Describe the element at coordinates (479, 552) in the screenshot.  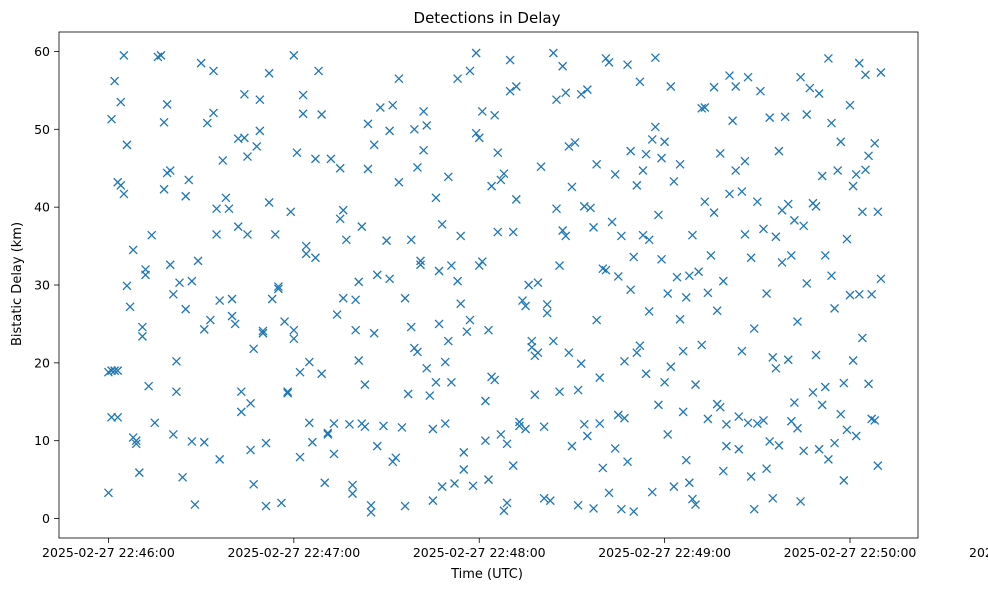
I see `x-tick-label: 2025-02-27 22:48:00` at that location.